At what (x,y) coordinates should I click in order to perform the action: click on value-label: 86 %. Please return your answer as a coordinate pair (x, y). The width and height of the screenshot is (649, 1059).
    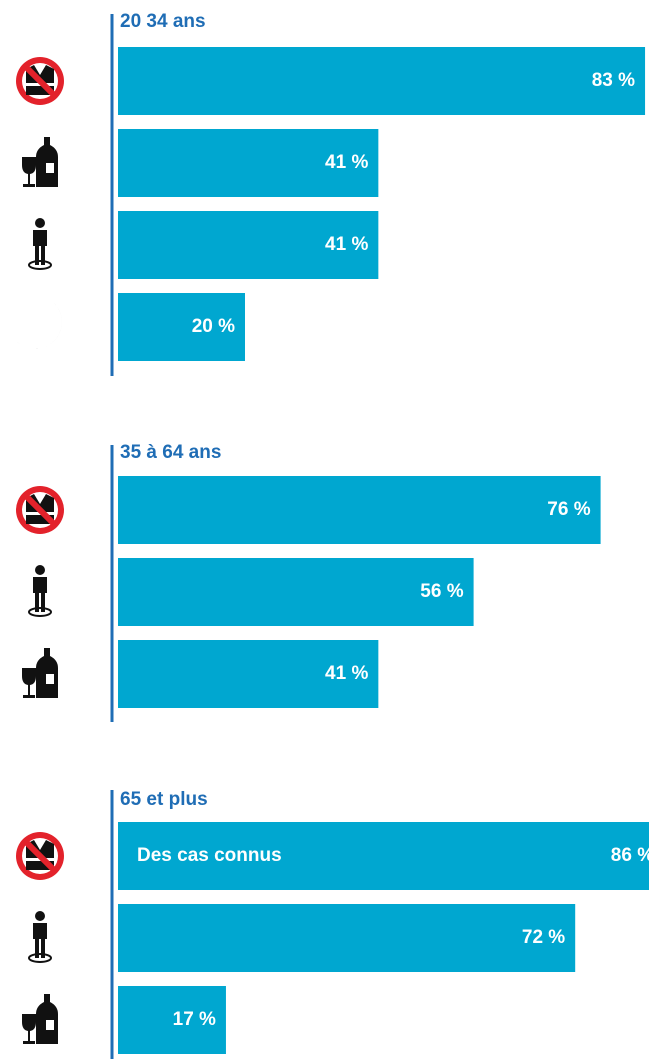
    Looking at the image, I should click on (630, 855).